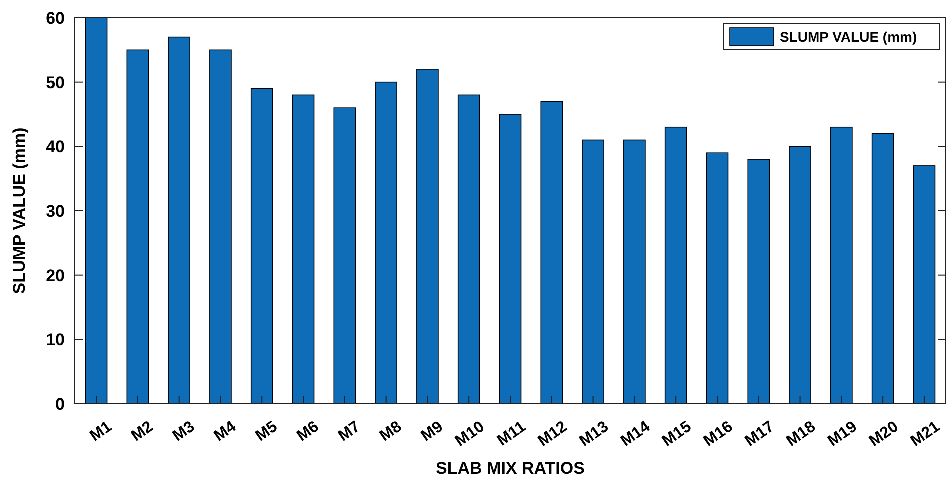 Image resolution: width=950 pixels, height=481 pixels. What do you see at coordinates (677, 434) in the screenshot?
I see `x-tick-label: M15` at bounding box center [677, 434].